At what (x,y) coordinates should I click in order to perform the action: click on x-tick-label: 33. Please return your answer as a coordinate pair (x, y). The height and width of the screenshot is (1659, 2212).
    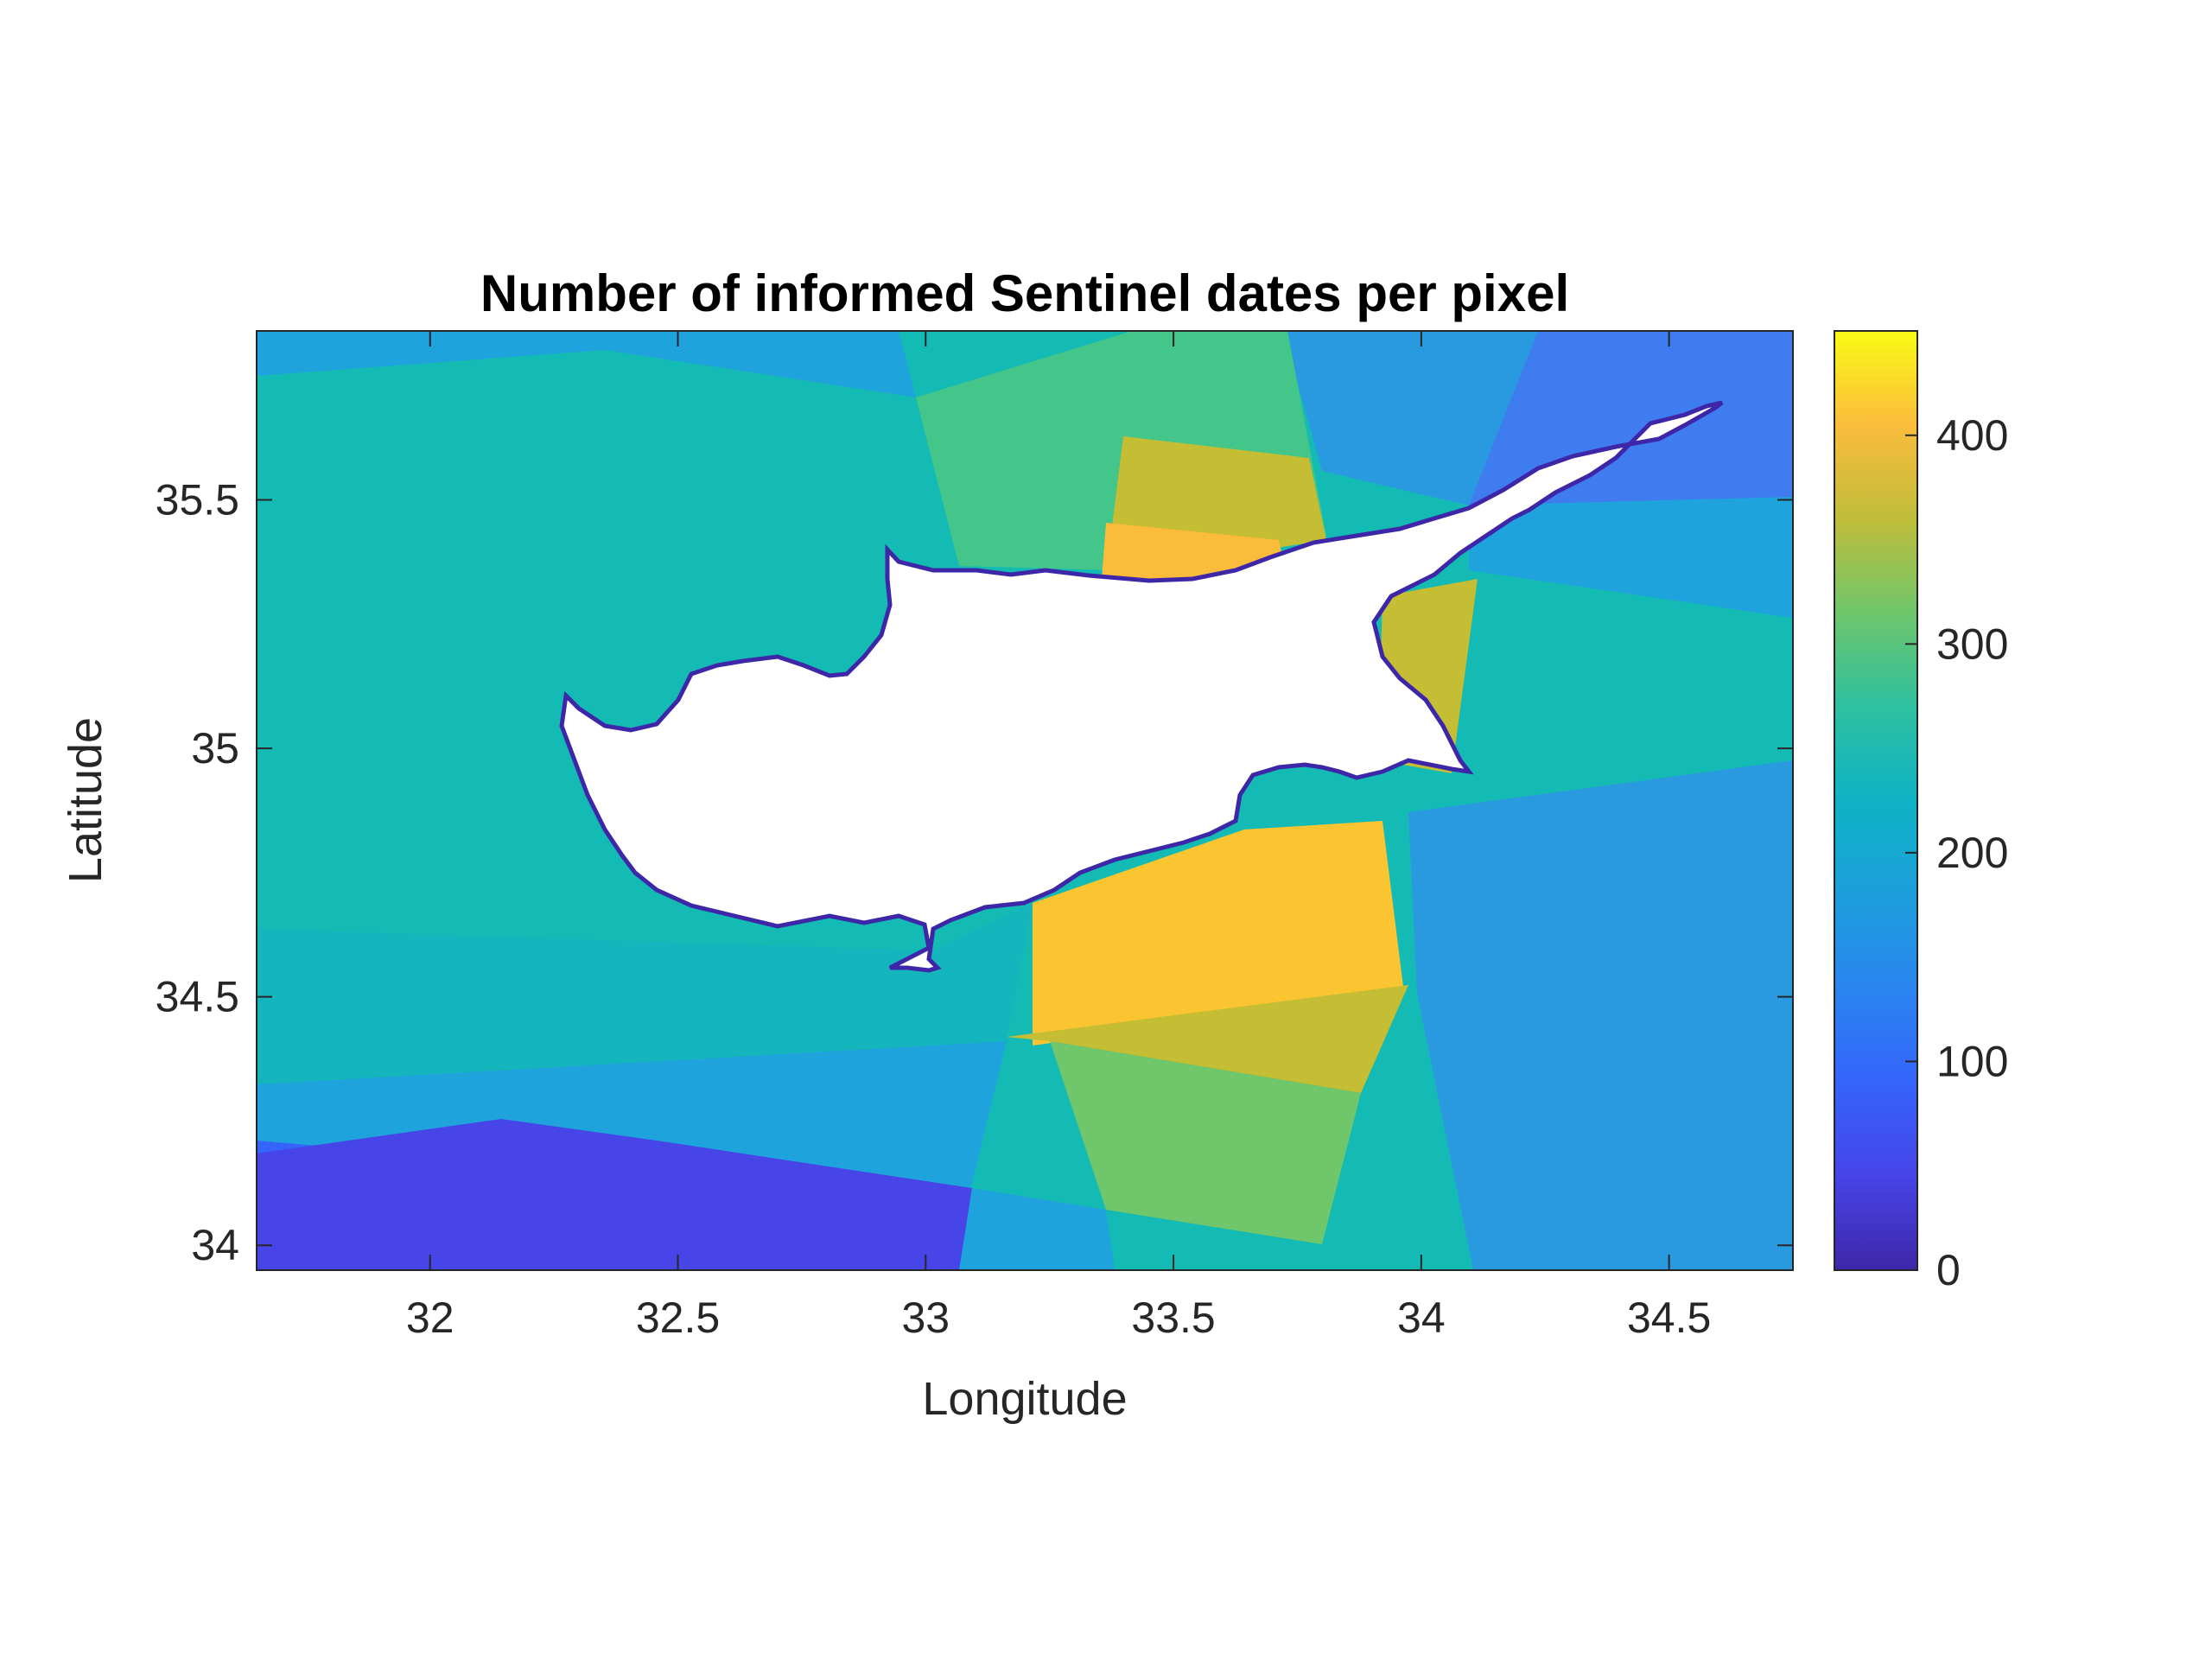
    Looking at the image, I should click on (925, 1318).